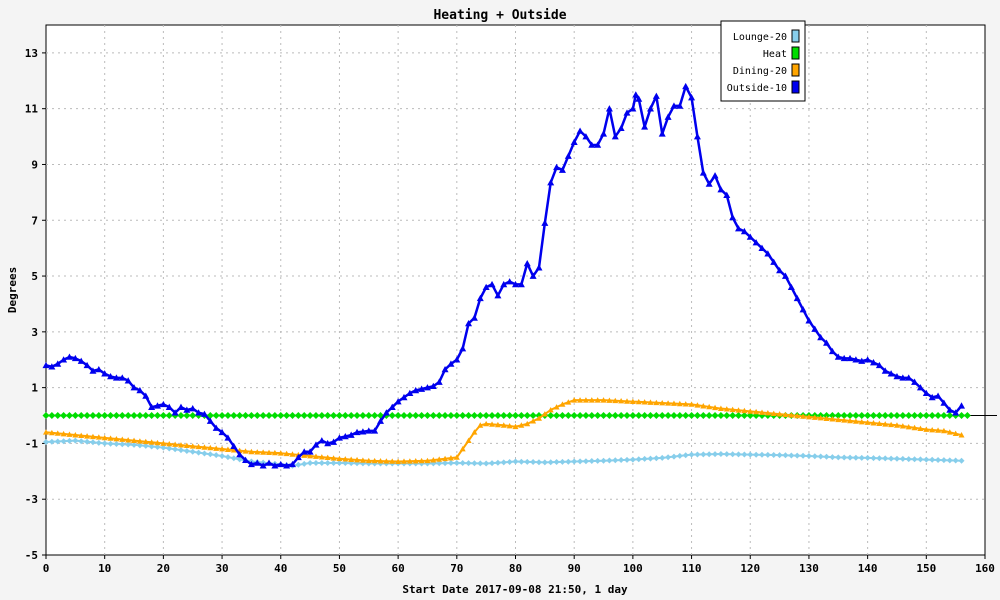 This screenshot has height=600, width=1000. I want to click on y-axis-label: Degrees, so click(12, 290).